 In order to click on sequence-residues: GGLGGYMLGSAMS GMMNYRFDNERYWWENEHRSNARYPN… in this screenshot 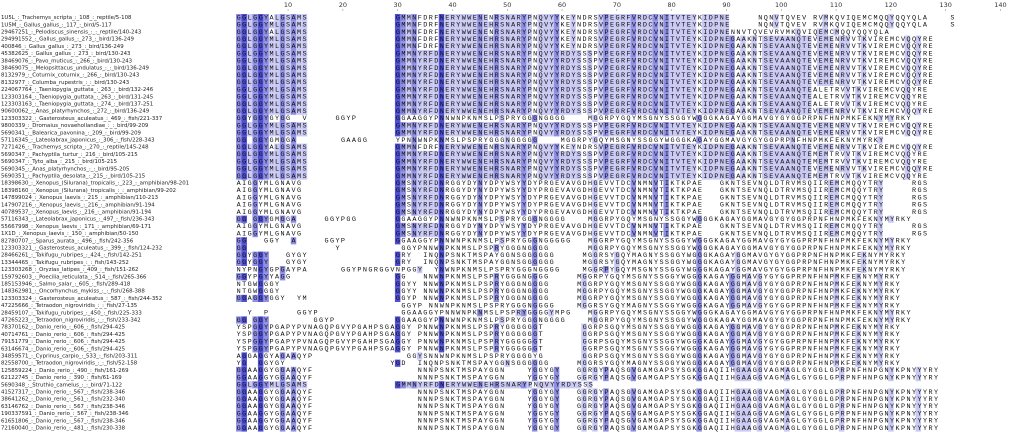, I will do `click(585, 134)`.